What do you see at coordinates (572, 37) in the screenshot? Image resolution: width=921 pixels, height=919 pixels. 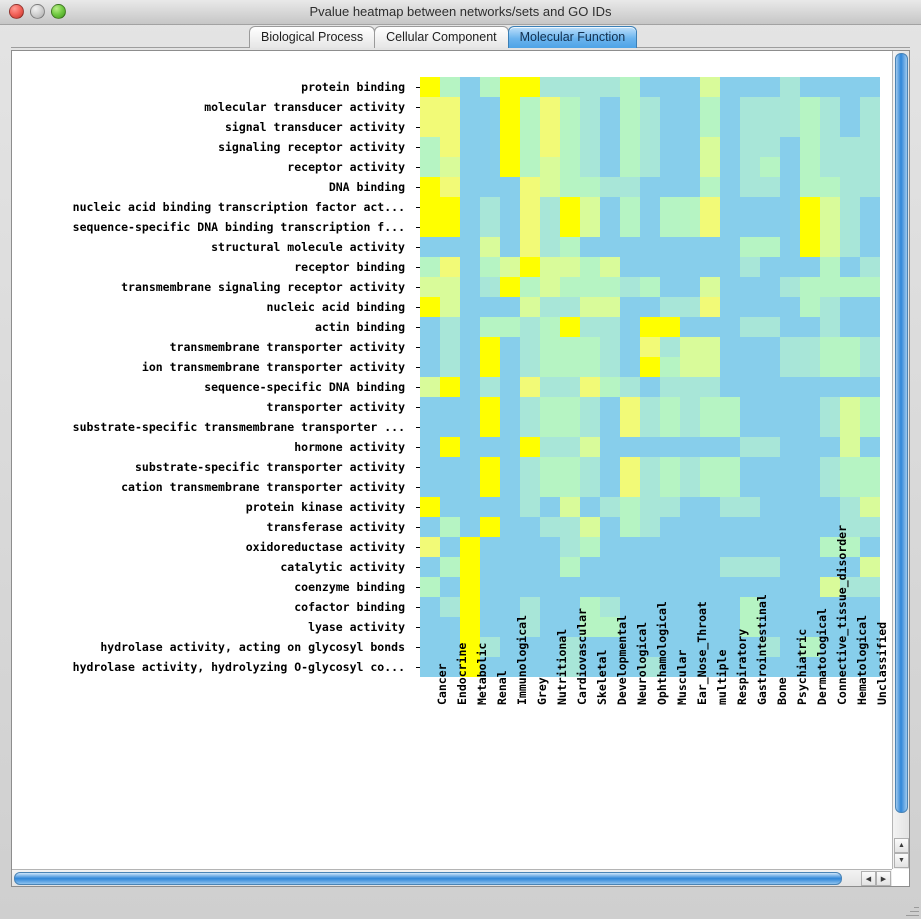 I see `tab-molecular-function: Molecular Function` at bounding box center [572, 37].